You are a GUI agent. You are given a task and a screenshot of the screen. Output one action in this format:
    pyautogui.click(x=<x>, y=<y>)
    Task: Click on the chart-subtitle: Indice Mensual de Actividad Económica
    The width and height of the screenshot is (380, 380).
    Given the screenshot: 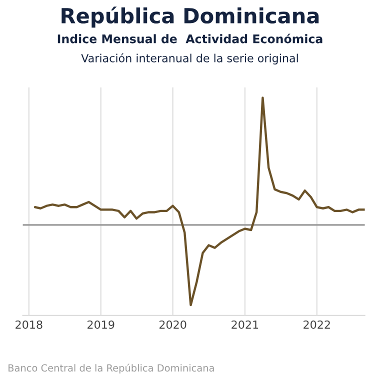 What is the action you would take?
    pyautogui.click(x=190, y=39)
    